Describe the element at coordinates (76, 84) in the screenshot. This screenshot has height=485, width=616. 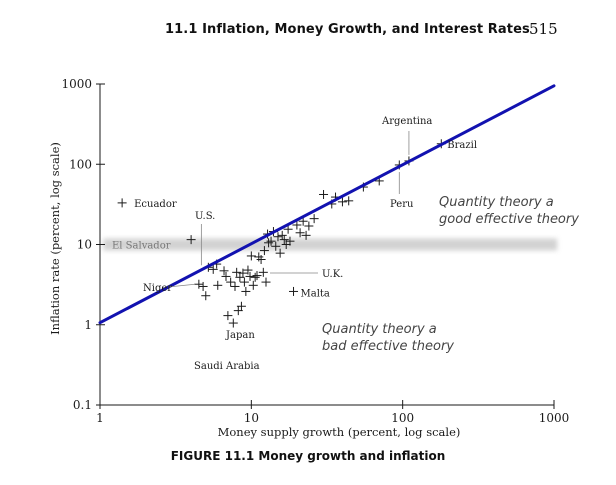
I see `y-tick-label: 1000` at that location.